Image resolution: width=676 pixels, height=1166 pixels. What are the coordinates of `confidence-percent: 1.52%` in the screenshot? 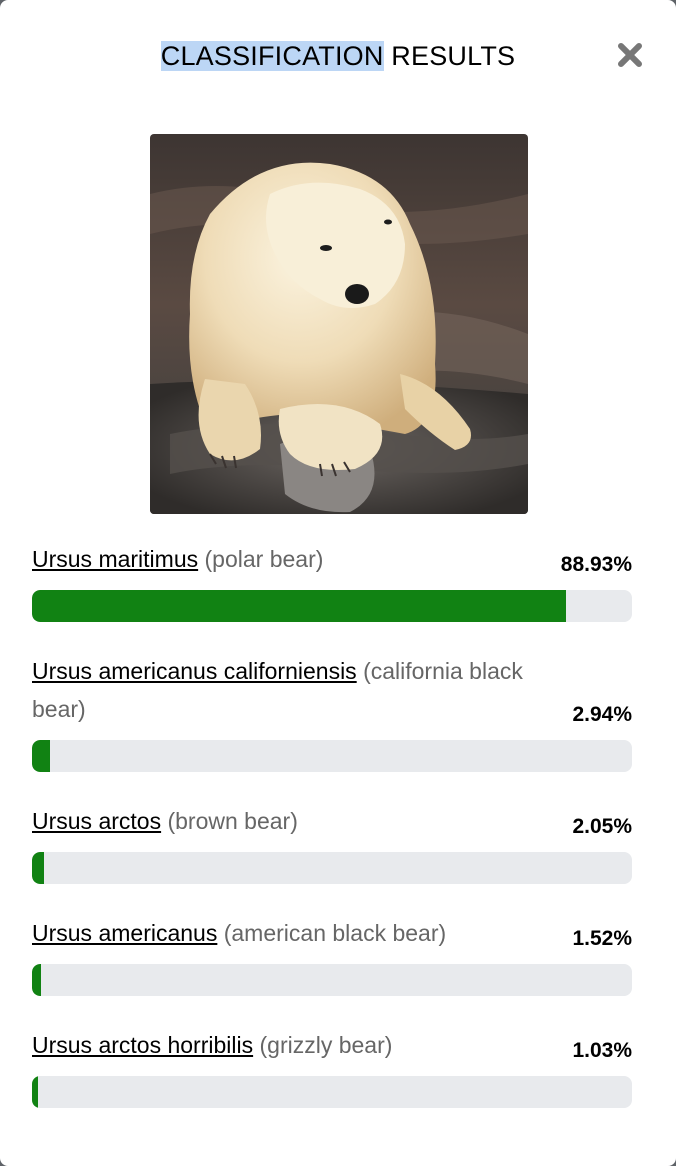 It's located at (602, 938).